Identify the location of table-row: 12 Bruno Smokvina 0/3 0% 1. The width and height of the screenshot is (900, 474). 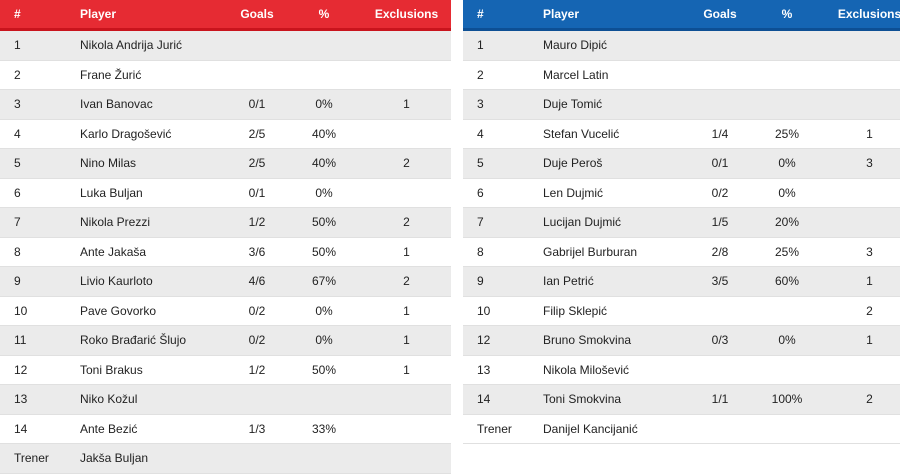
(681, 340).